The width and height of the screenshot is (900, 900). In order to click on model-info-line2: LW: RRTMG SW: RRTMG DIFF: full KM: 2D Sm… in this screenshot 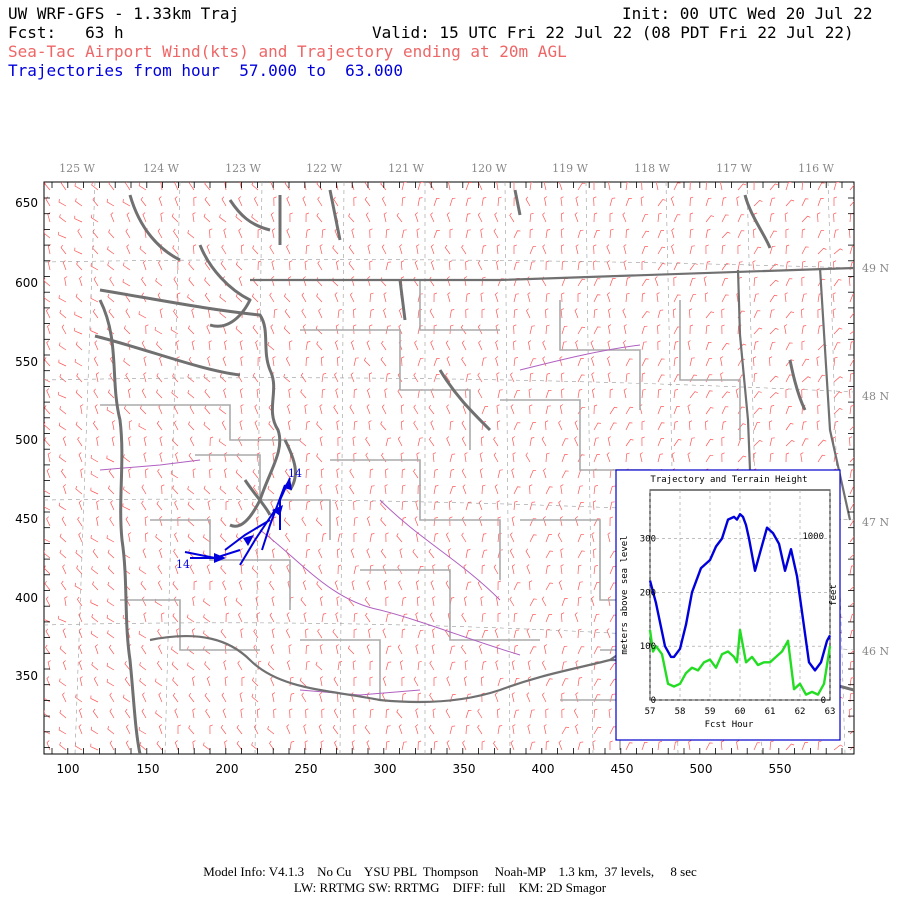, I will do `click(450, 887)`.